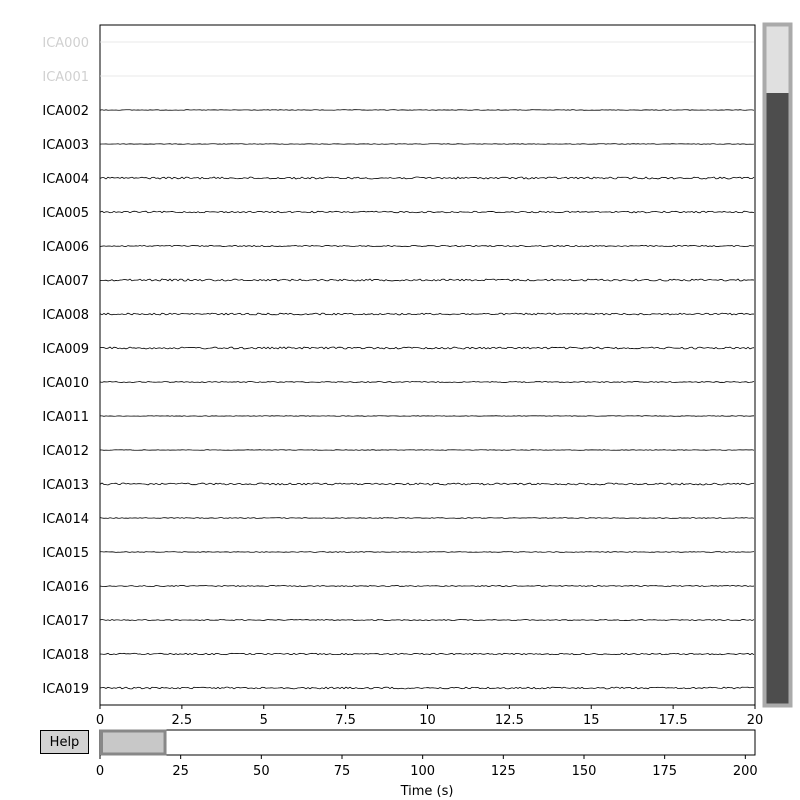 The width and height of the screenshot is (800, 800). What do you see at coordinates (427, 314) in the screenshot?
I see `trace-ica008` at bounding box center [427, 314].